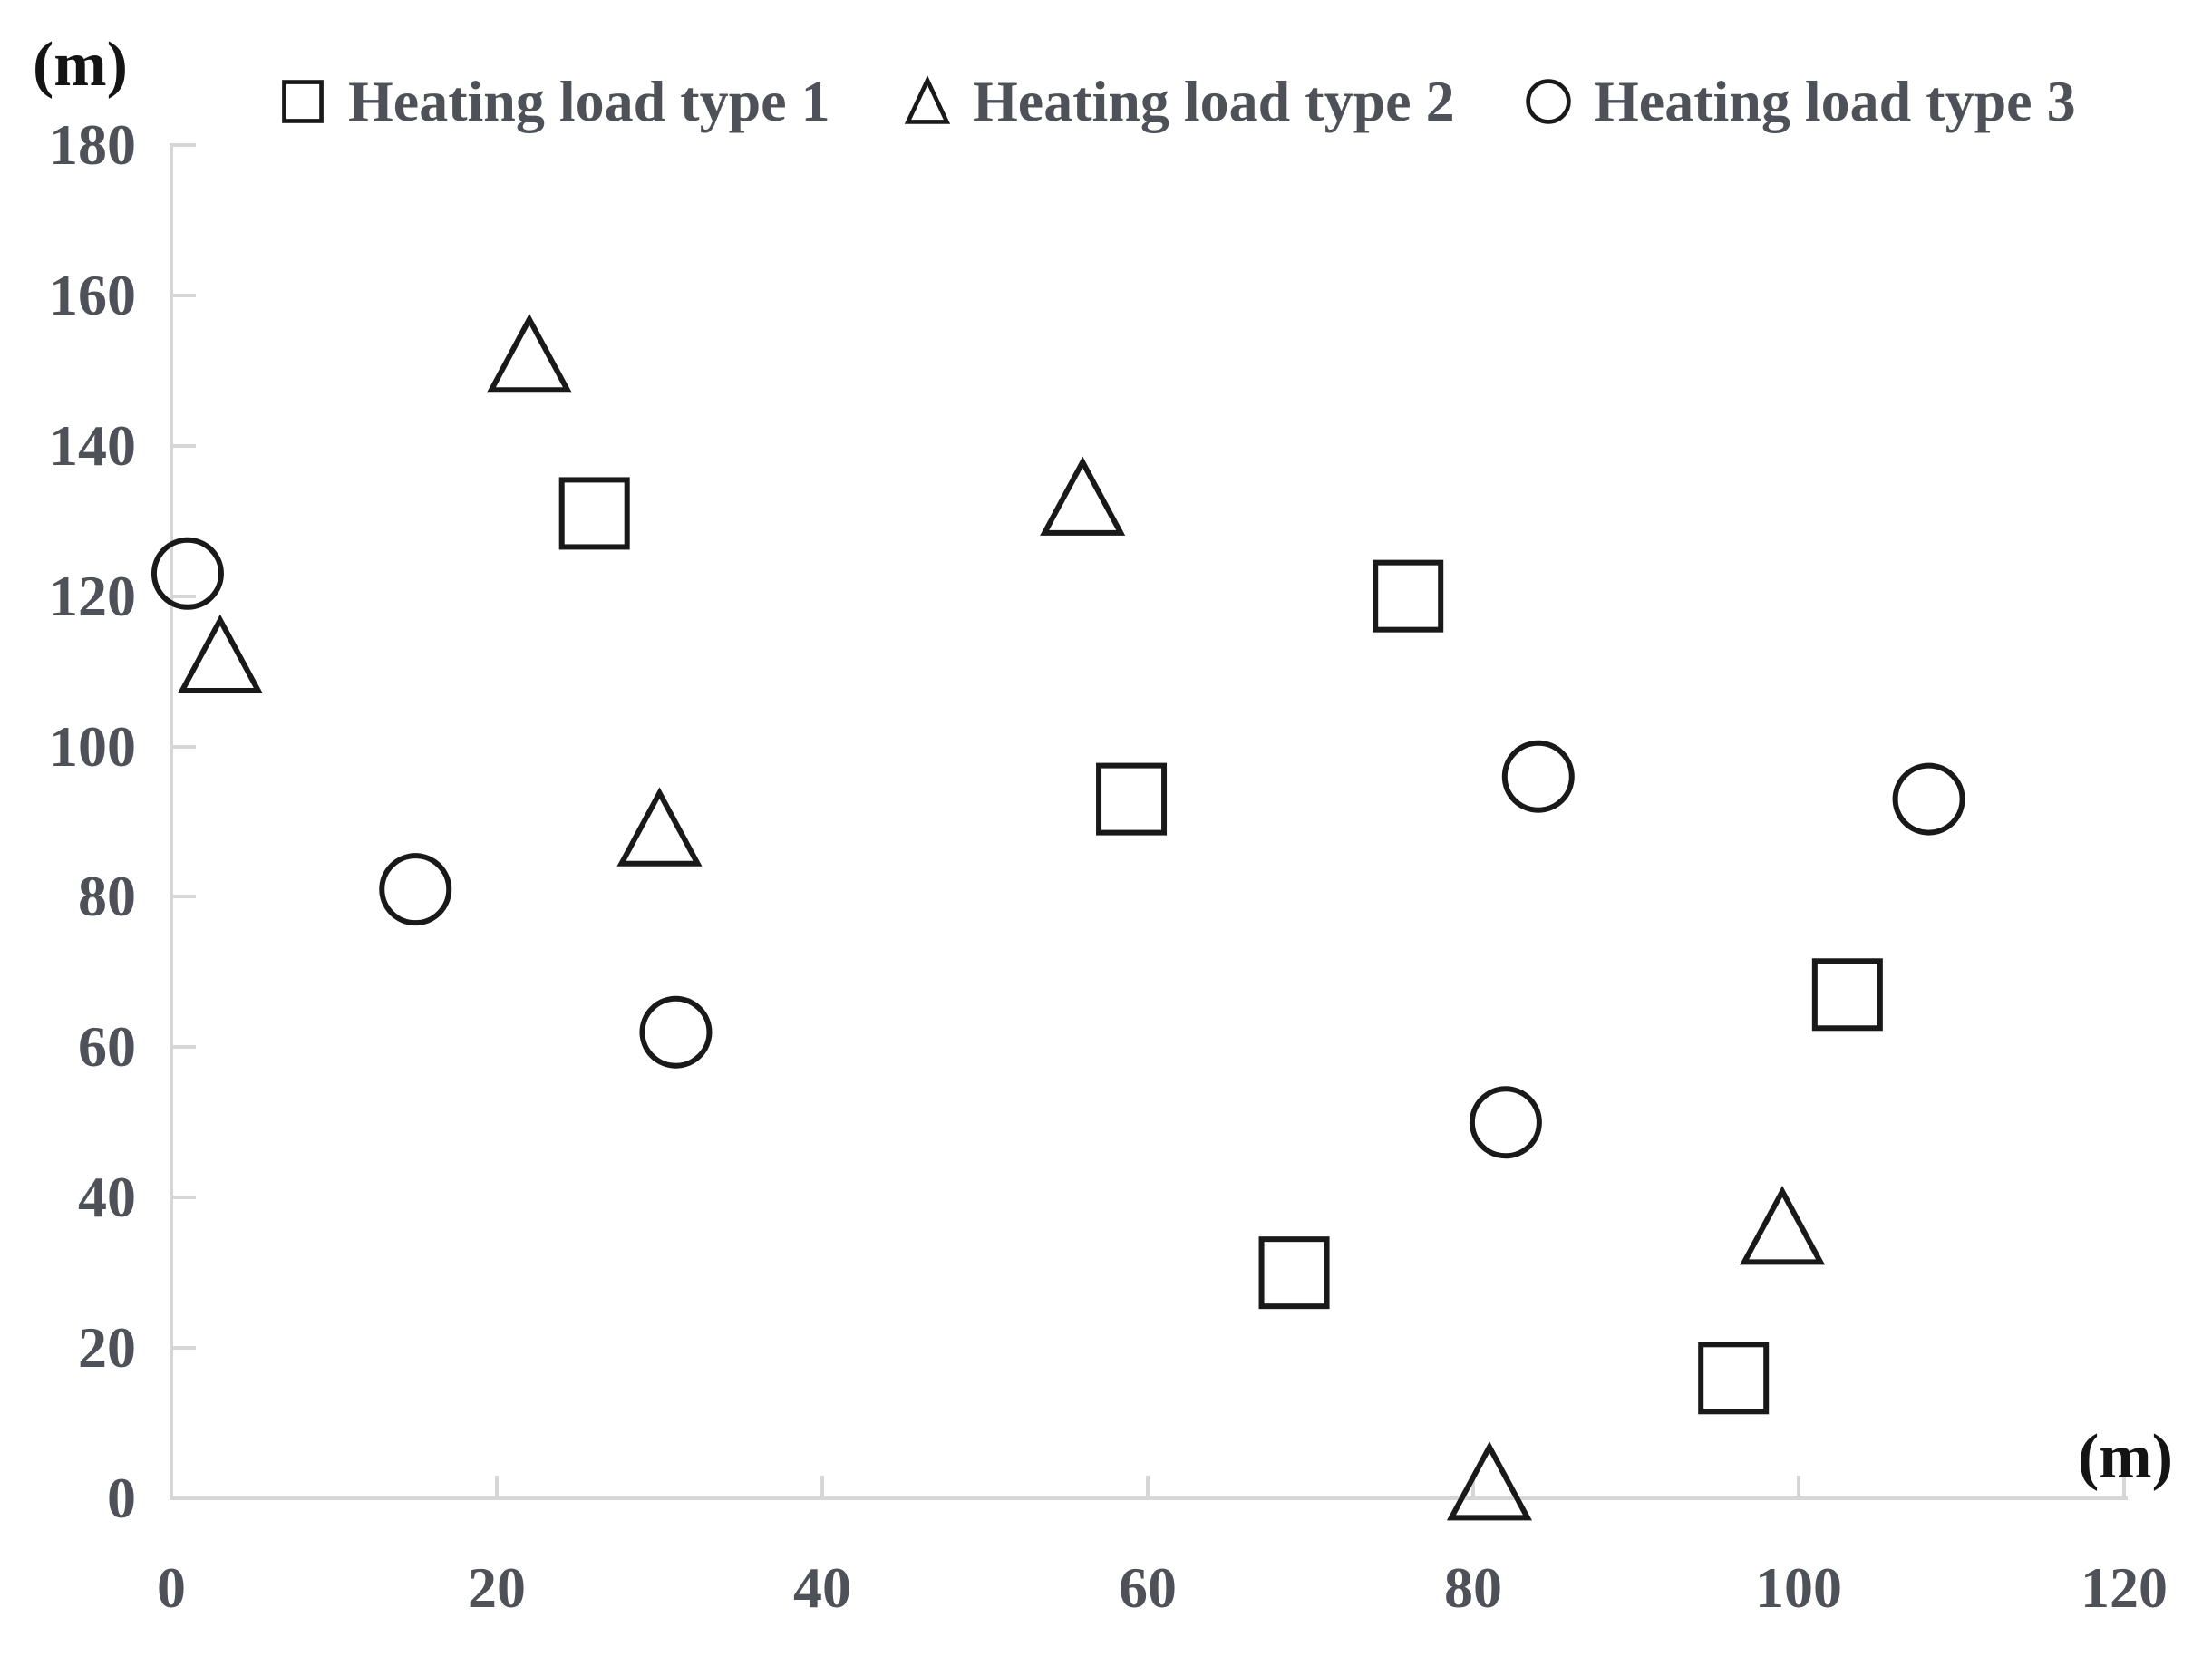 This screenshot has height=1666, width=2212. What do you see at coordinates (171, 821) in the screenshot?
I see `y-axis-line` at bounding box center [171, 821].